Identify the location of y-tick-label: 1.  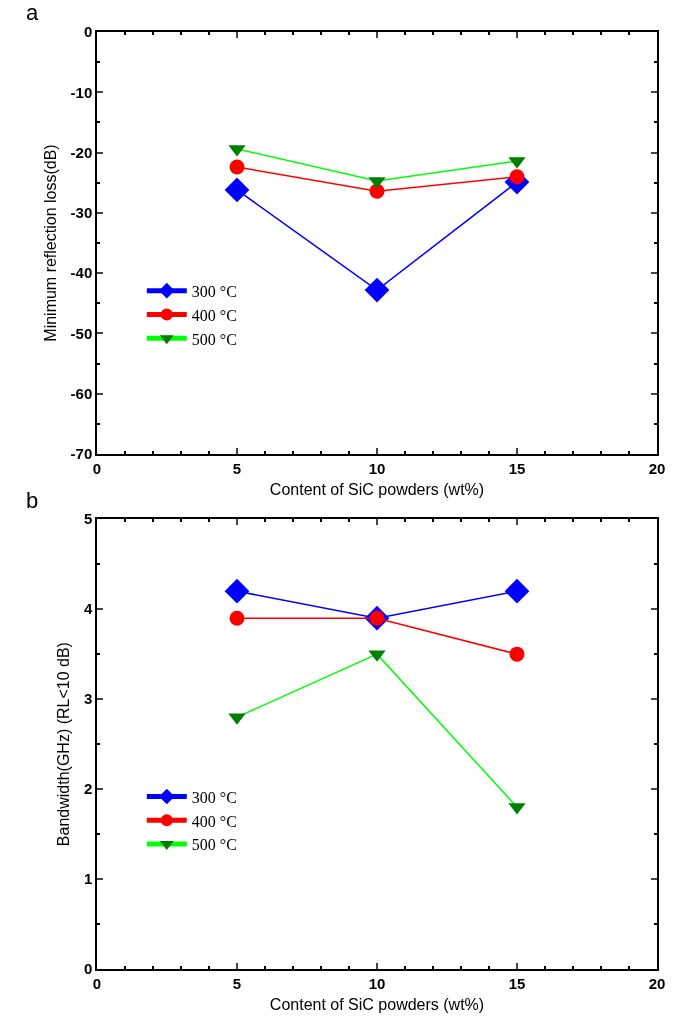
(88, 879).